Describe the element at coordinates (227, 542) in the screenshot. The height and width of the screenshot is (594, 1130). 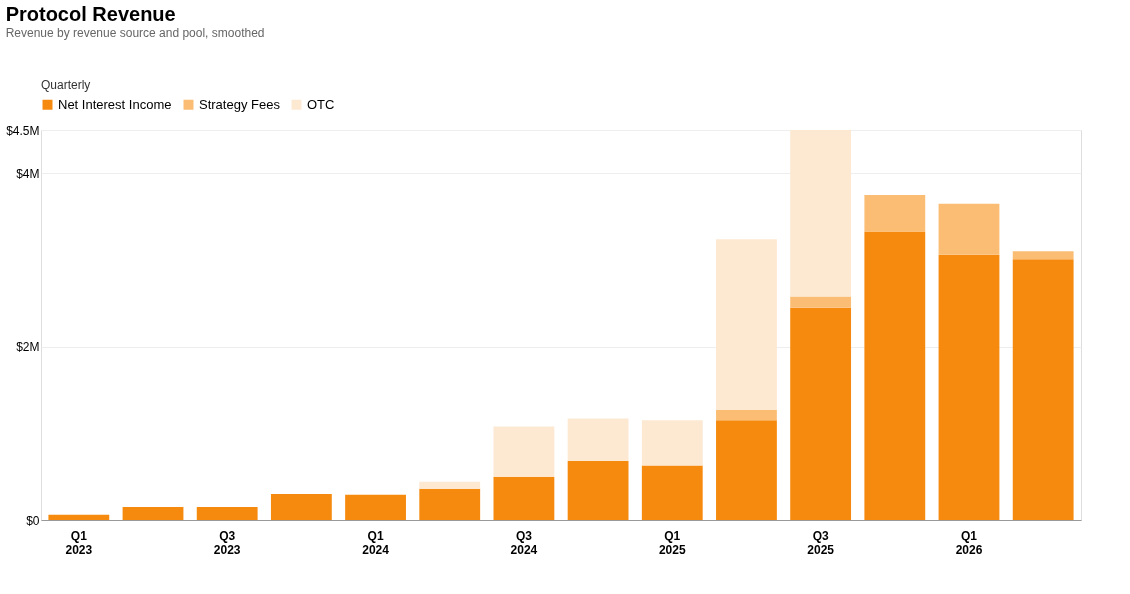
I see `x-tick-label: Q3 2023` at that location.